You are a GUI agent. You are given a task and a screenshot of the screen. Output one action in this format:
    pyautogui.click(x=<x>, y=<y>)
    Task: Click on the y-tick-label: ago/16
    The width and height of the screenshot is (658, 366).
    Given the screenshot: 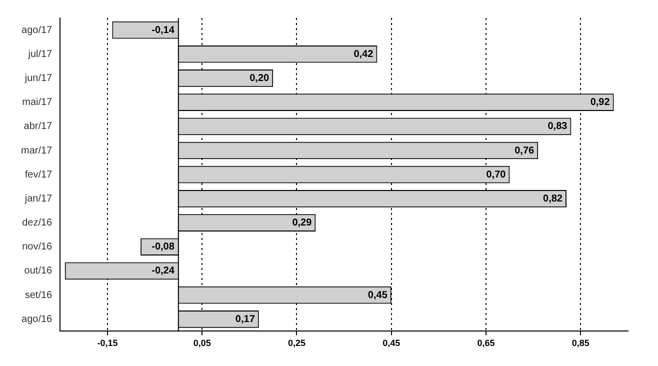 What is the action you would take?
    pyautogui.click(x=37, y=319)
    